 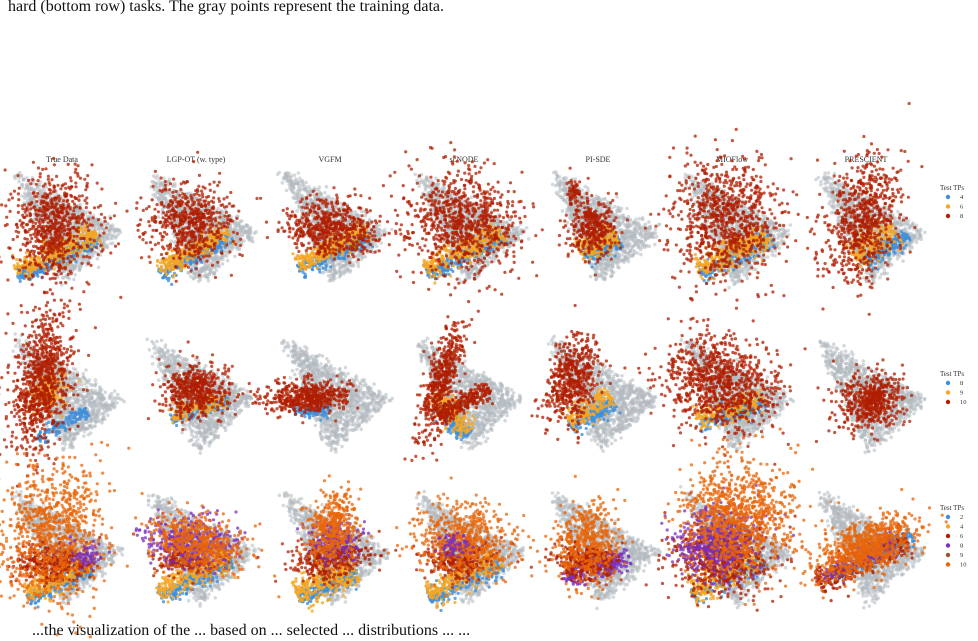 I want to click on column-title: LGP-OT (w. type), so click(x=196, y=159).